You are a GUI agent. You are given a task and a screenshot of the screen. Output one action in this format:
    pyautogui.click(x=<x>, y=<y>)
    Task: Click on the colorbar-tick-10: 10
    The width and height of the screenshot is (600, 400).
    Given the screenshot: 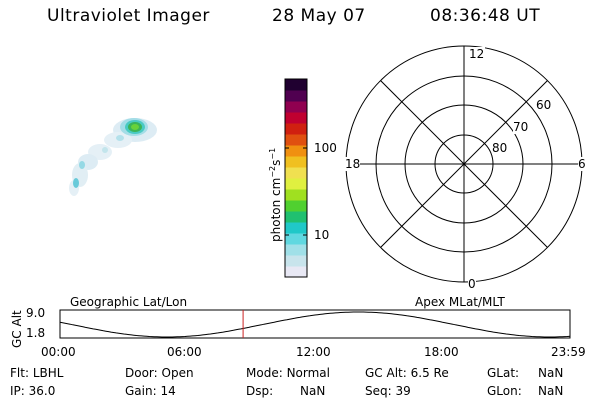 What is the action you would take?
    pyautogui.click(x=322, y=235)
    